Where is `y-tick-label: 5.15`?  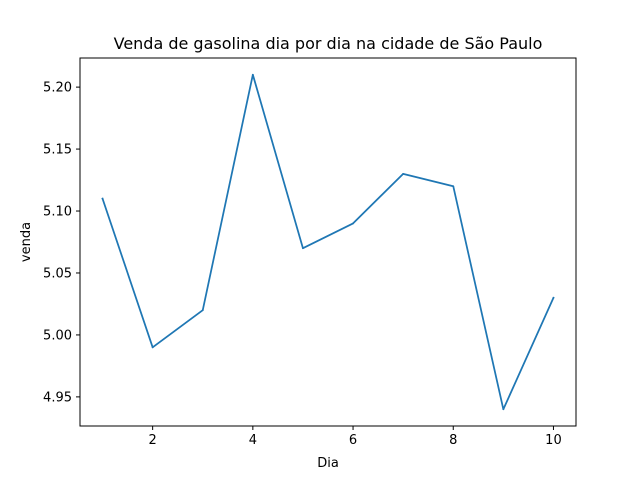
y-tick-label: 5.15 is located at coordinates (57, 150).